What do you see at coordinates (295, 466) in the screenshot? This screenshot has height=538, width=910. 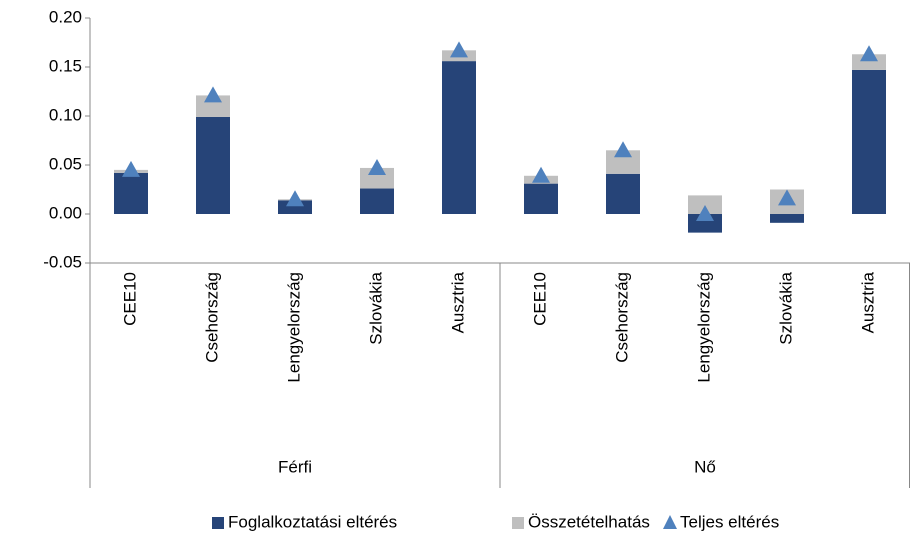 I see `group-label: Férfi` at bounding box center [295, 466].